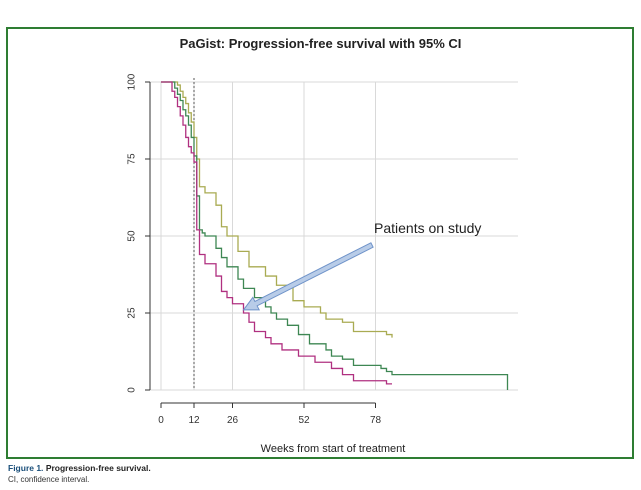  Describe the element at coordinates (427, 228) in the screenshot. I see `annotation-label: Patients on study` at that location.